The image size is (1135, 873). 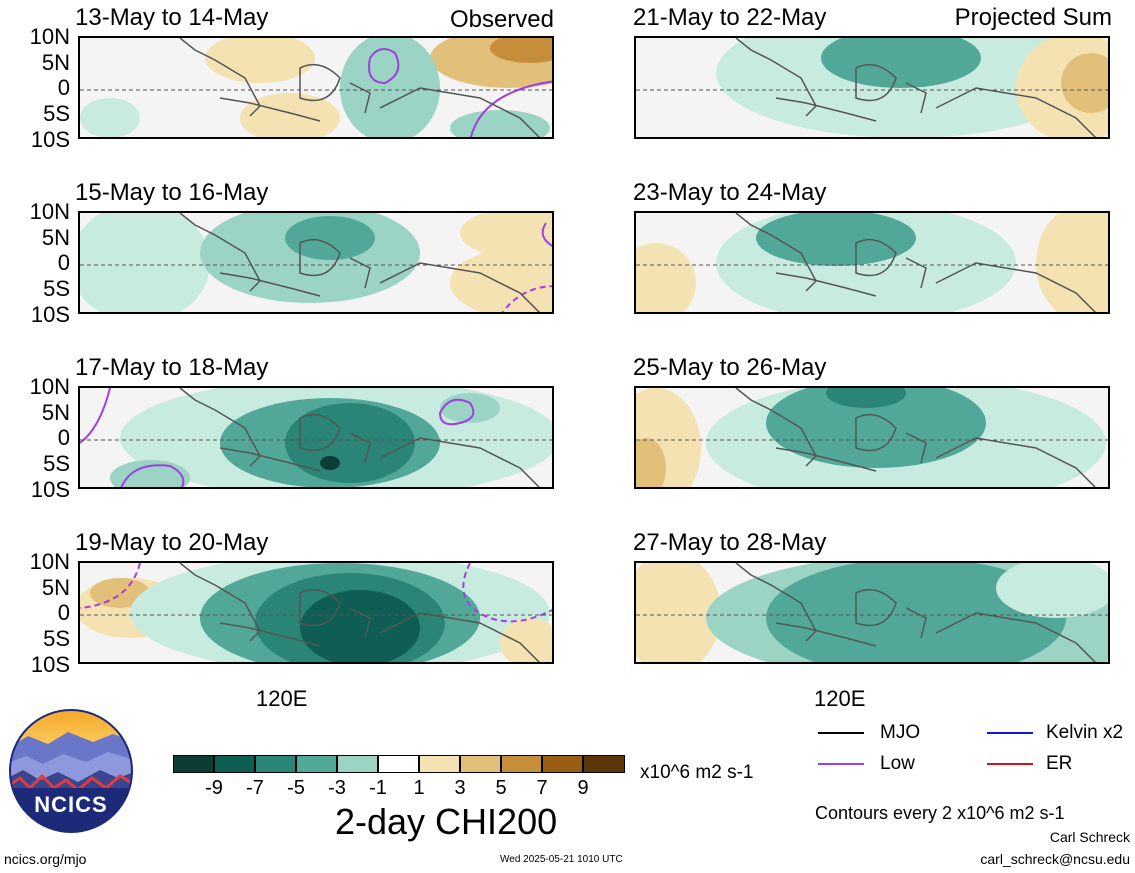 I want to click on legend-label-er: ER, so click(x=1059, y=763).